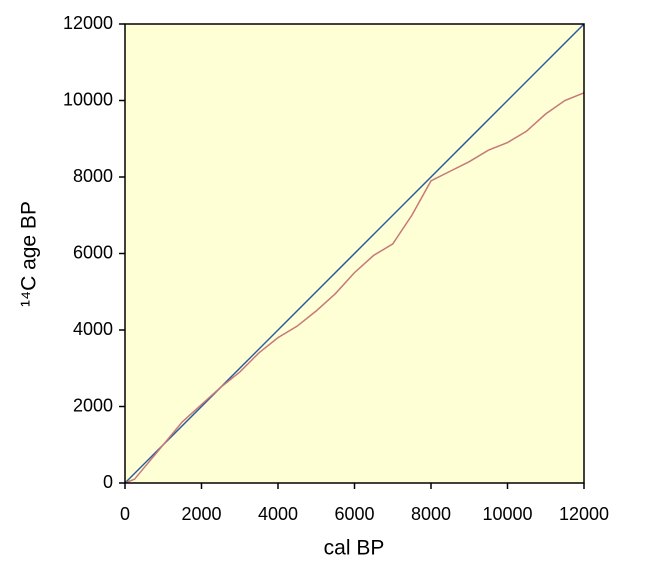 The image size is (650, 572). Describe the element at coordinates (93, 405) in the screenshot. I see `y-tick-label: 2000` at that location.